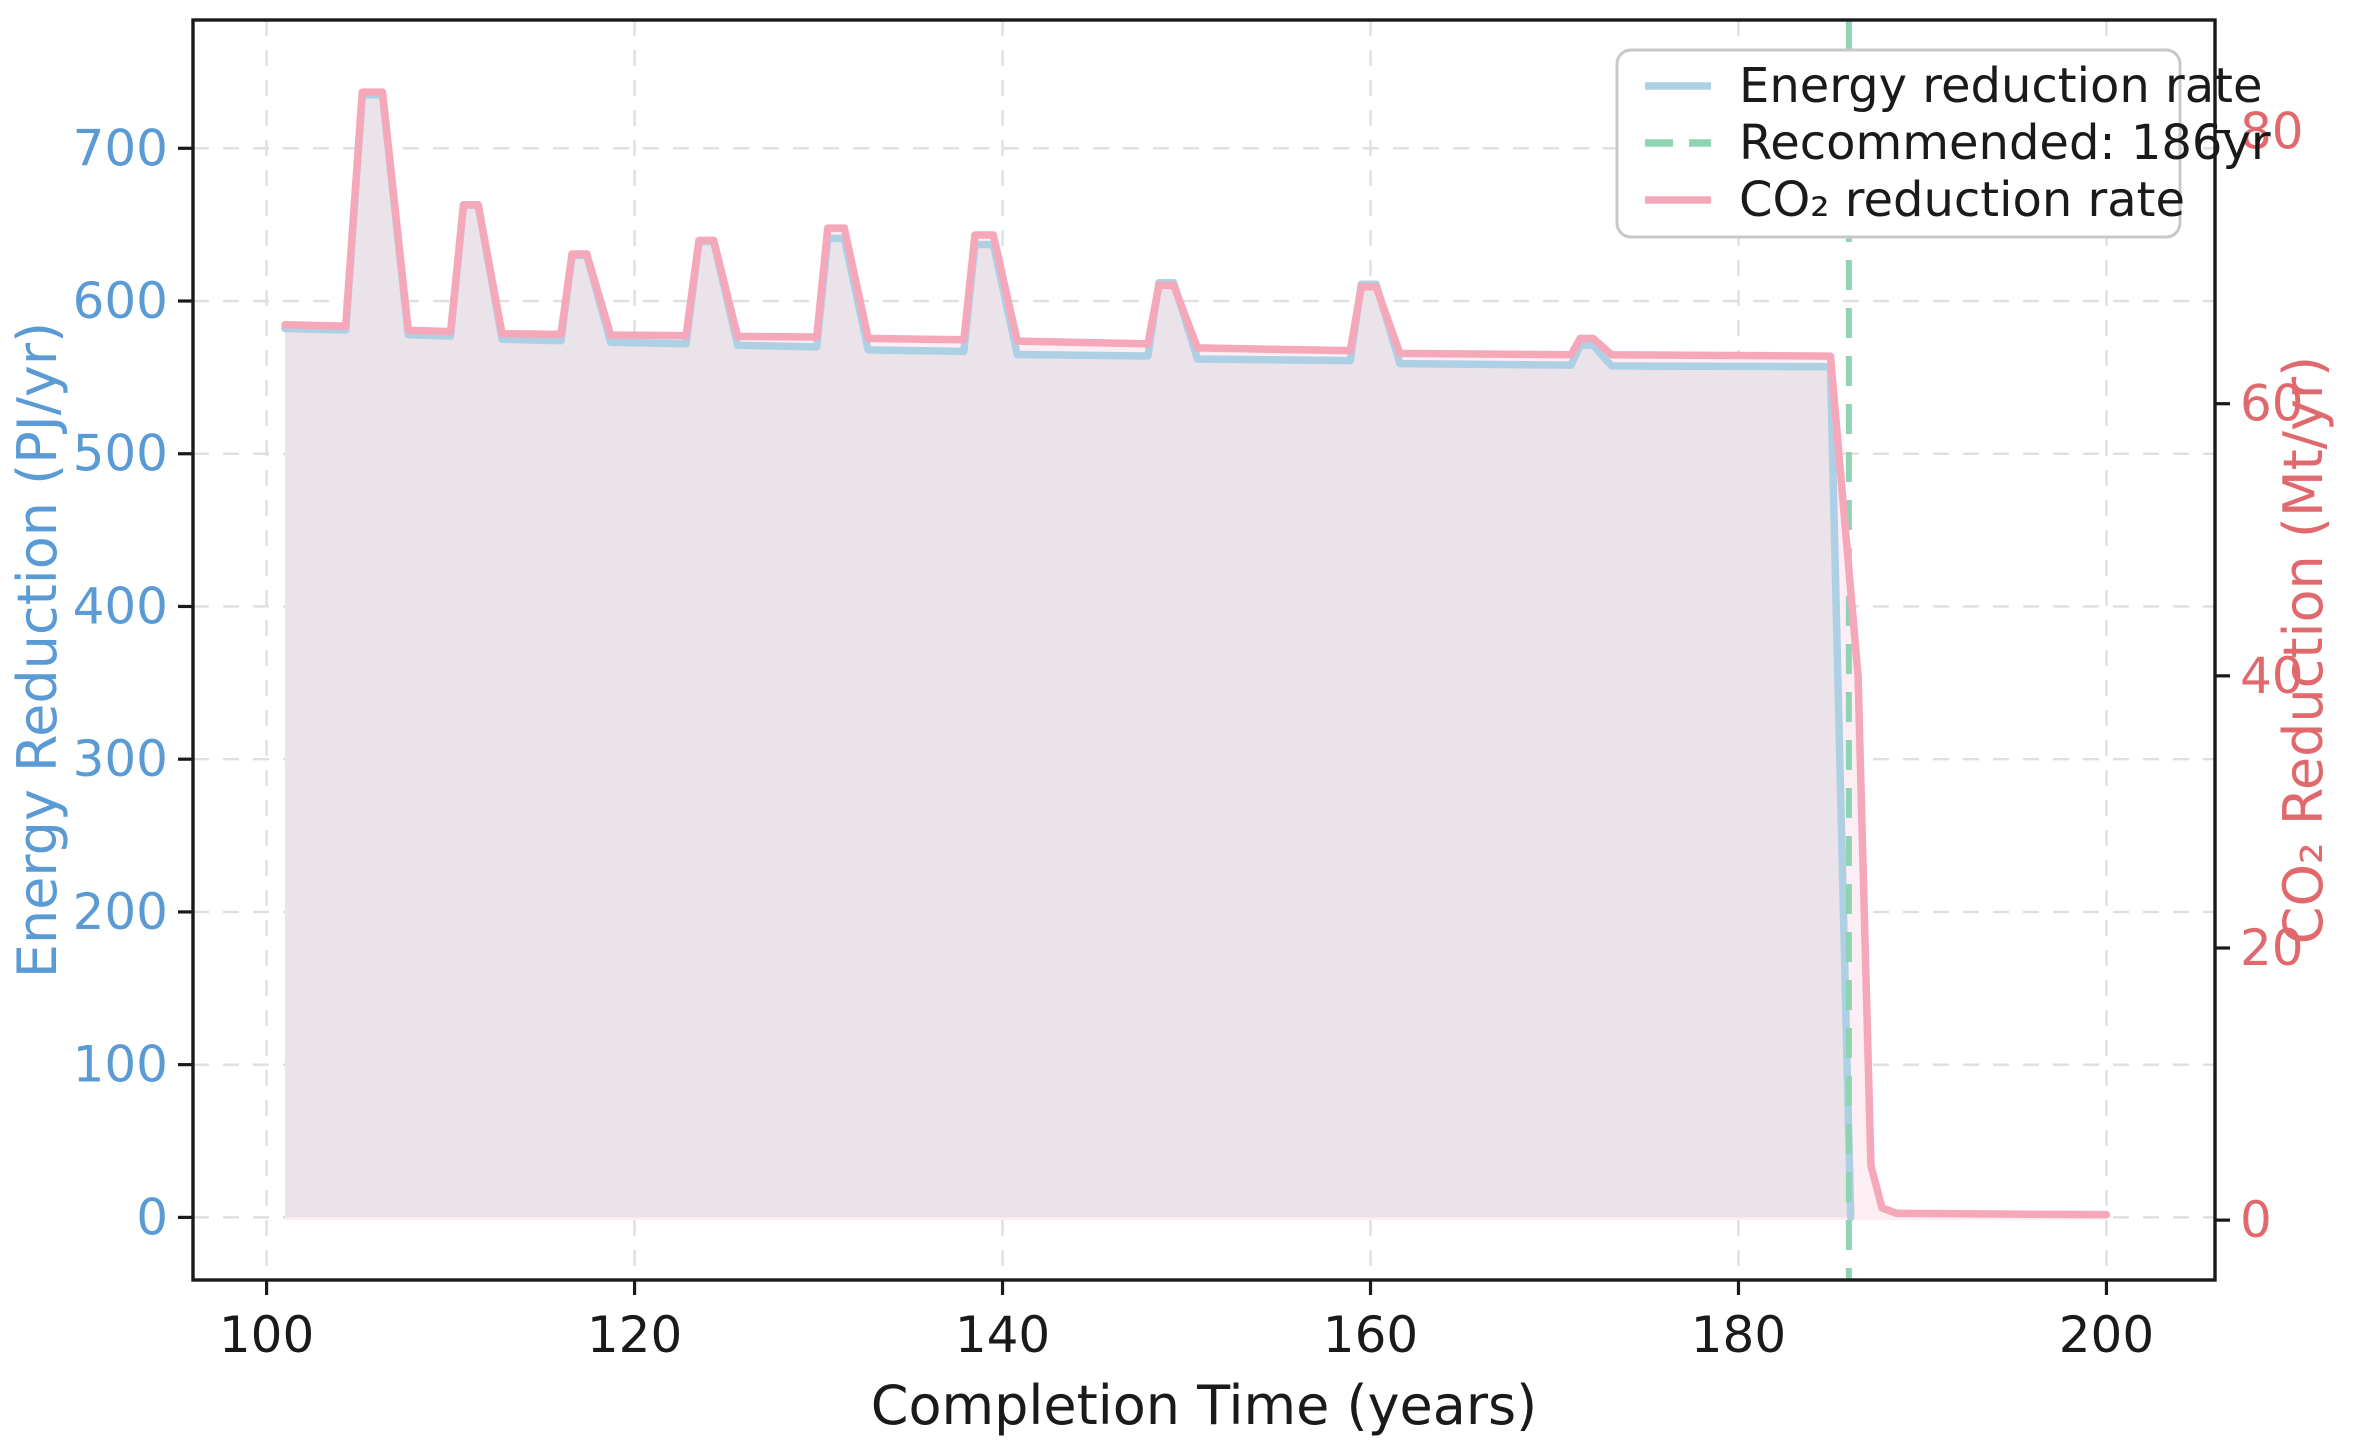 This screenshot has height=1446, width=2365. Describe the element at coordinates (2256, 1220) in the screenshot. I see `y-right-tick-label: 0` at that location.